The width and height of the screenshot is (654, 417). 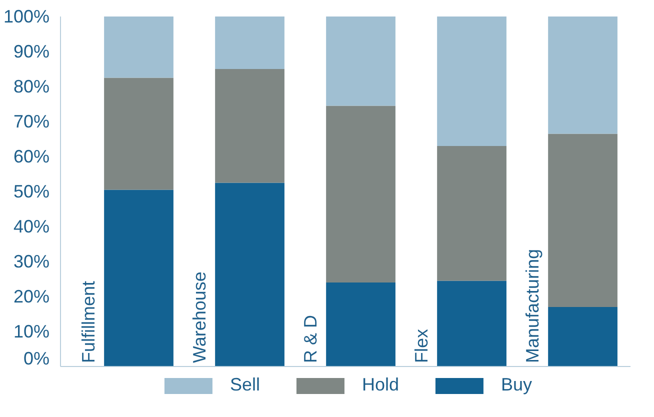 I want to click on legend-label: Hold, so click(x=381, y=385).